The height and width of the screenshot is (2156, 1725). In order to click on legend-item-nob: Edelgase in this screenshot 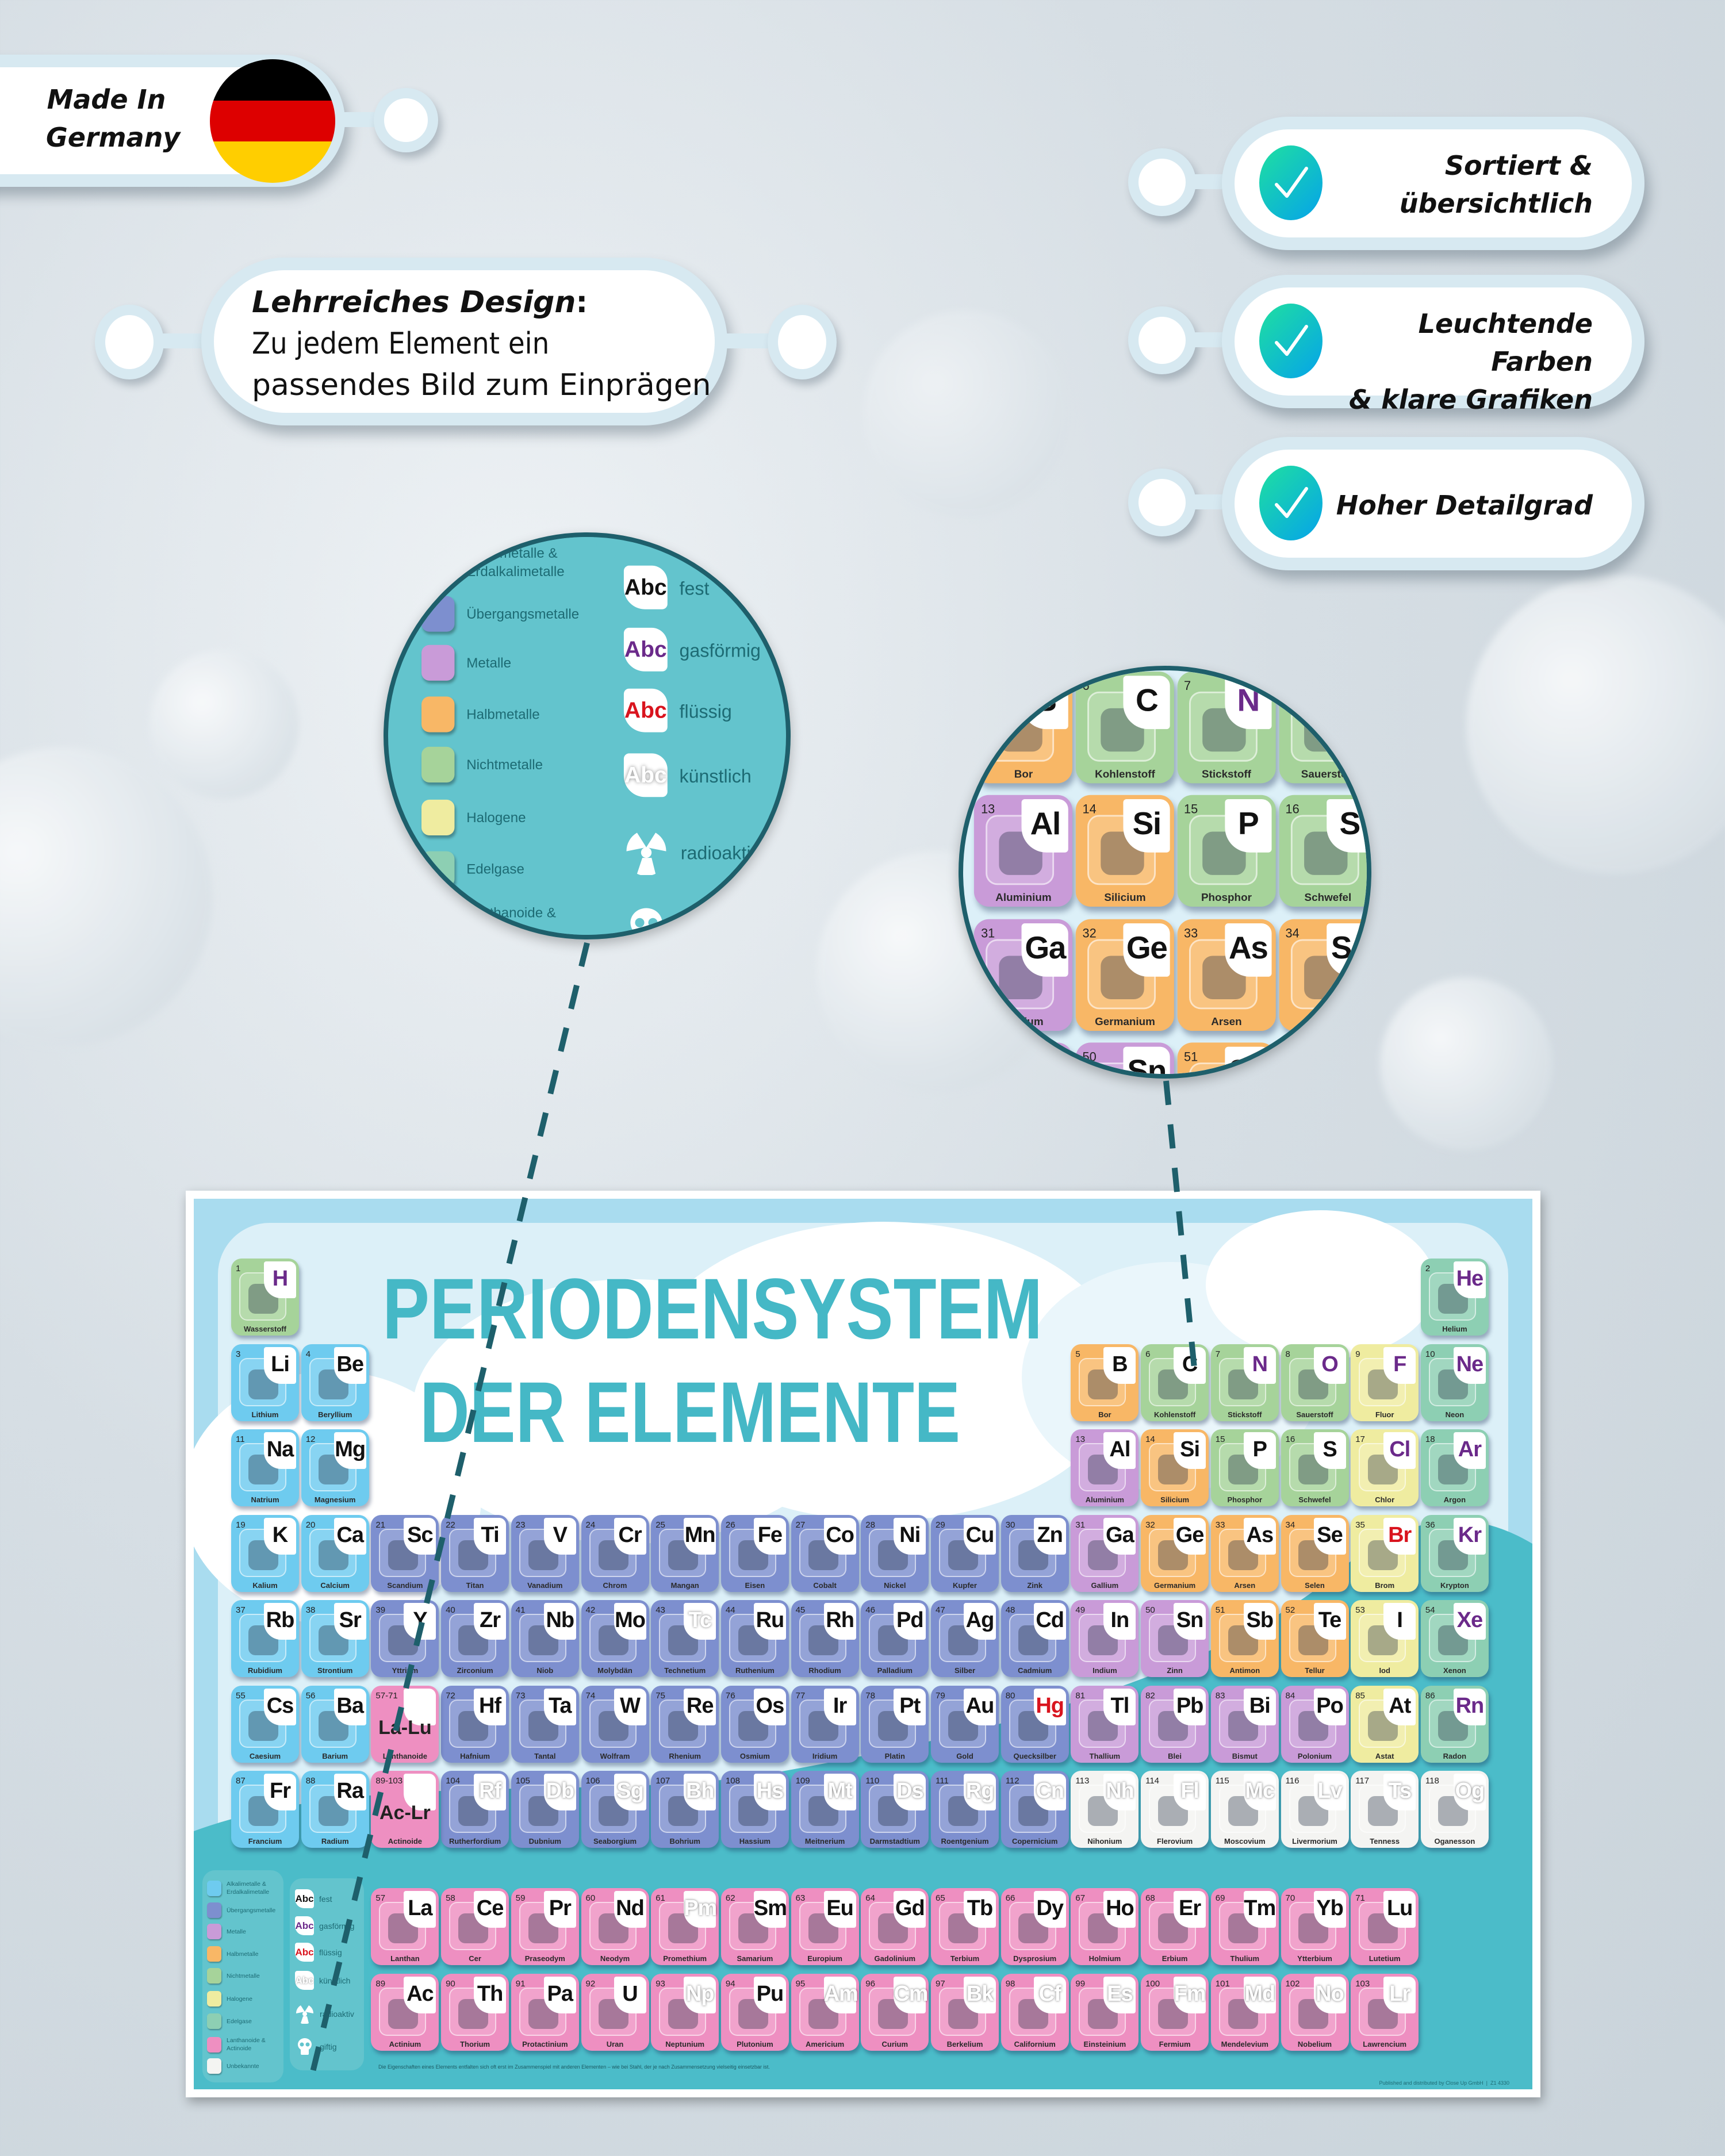, I will do `click(472, 869)`.